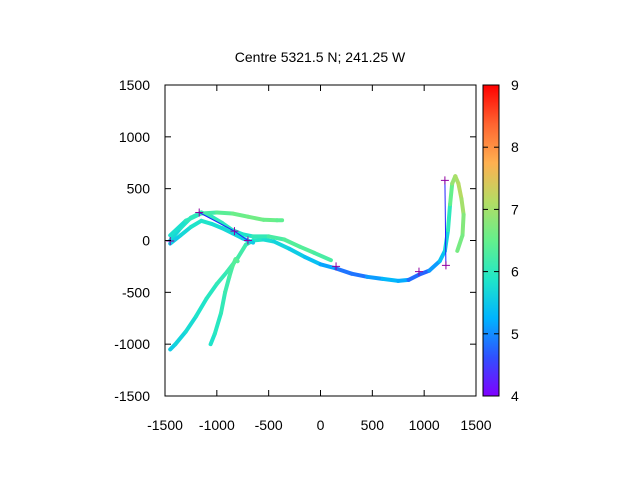  Describe the element at coordinates (320, 57) in the screenshot. I see `chart-title: Centre 5321.5 N; 241.25 W` at that location.